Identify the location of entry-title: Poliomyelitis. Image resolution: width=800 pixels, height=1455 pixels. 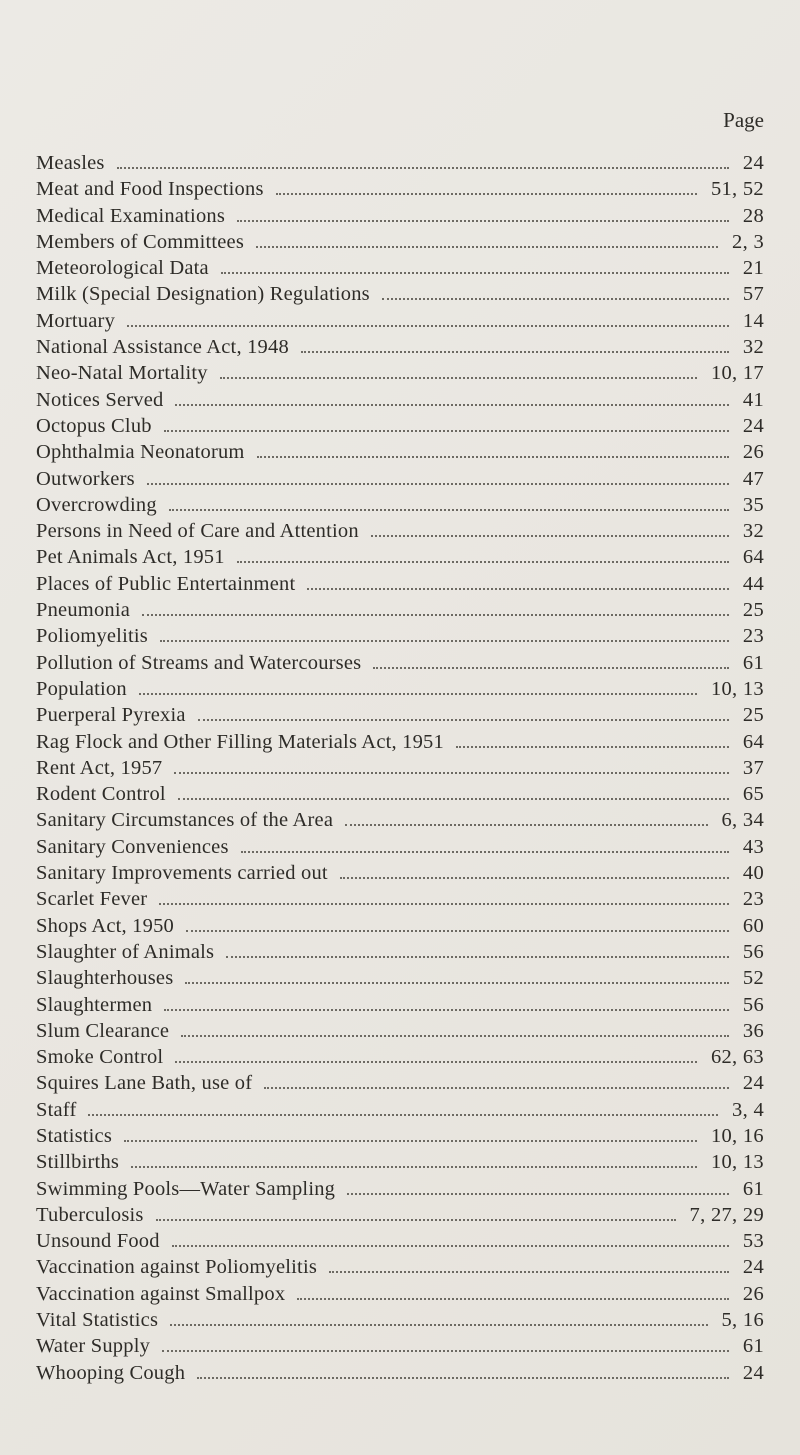
(92, 636).